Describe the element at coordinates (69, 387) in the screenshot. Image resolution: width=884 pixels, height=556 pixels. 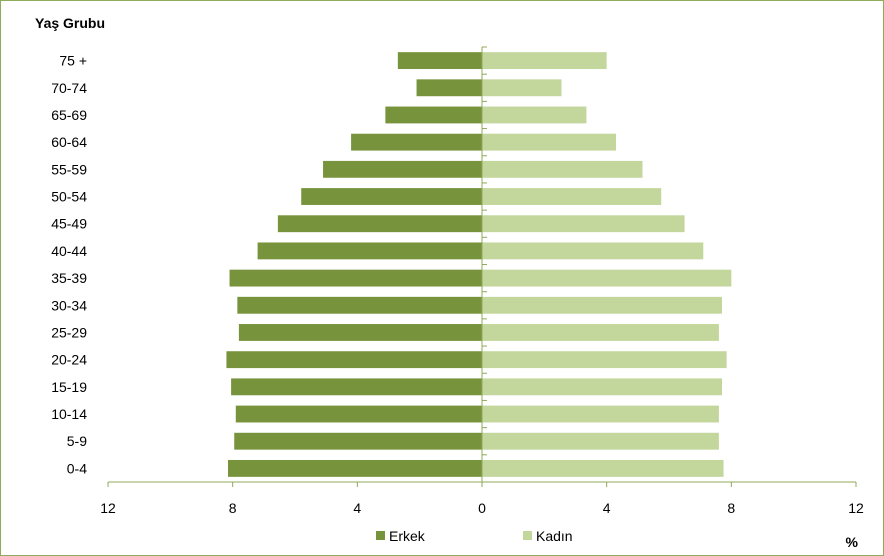
I see `y-category-label: 15-19` at that location.